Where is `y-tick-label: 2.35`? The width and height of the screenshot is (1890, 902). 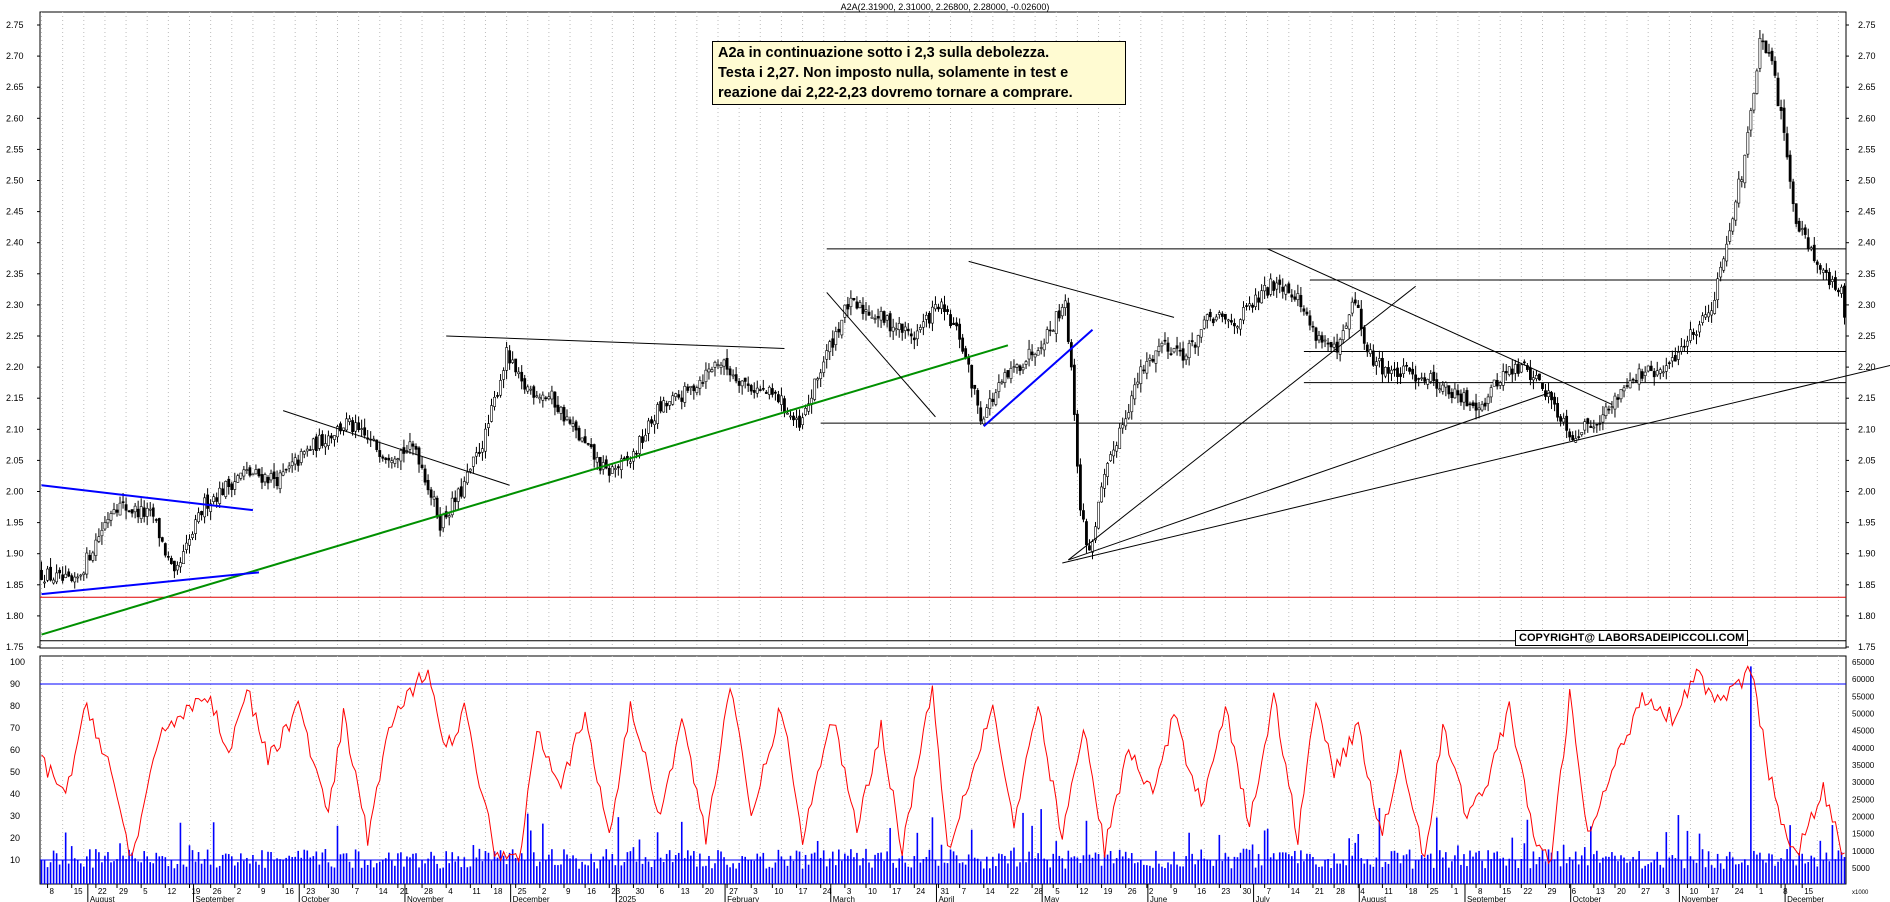
y-tick-label: 2.35 is located at coordinates (15, 274).